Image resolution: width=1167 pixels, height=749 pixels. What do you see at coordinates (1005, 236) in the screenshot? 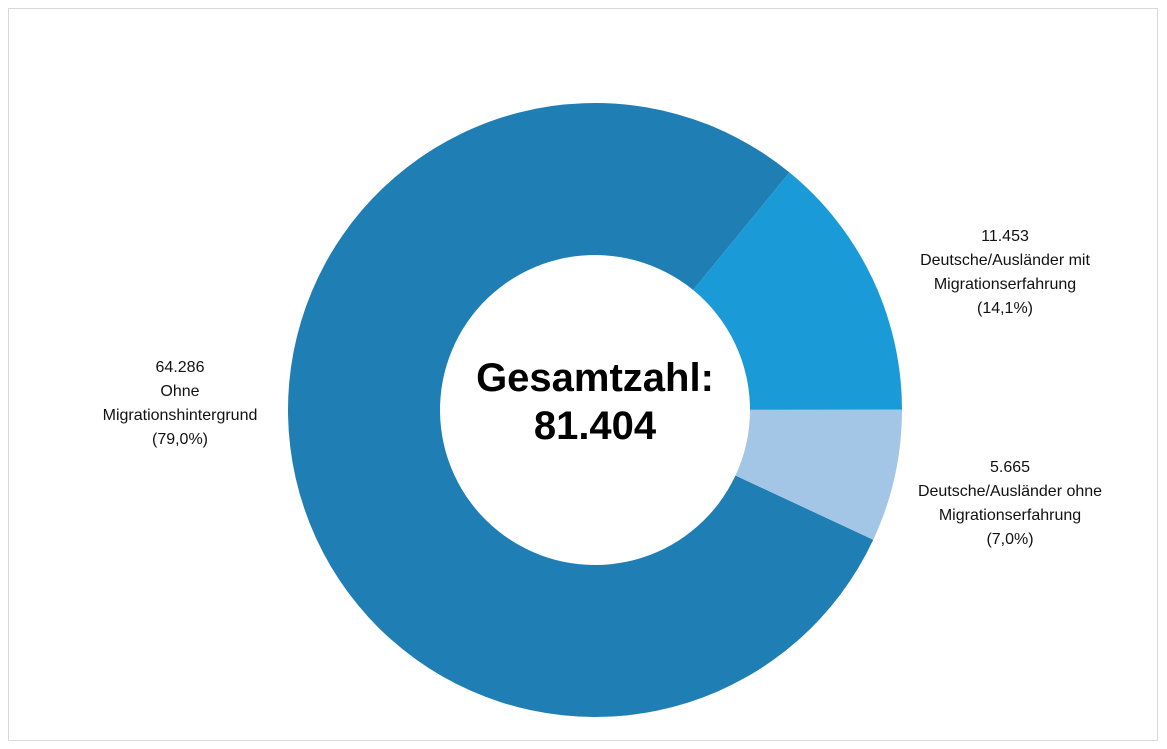
I see `value-label: 11.453` at bounding box center [1005, 236].